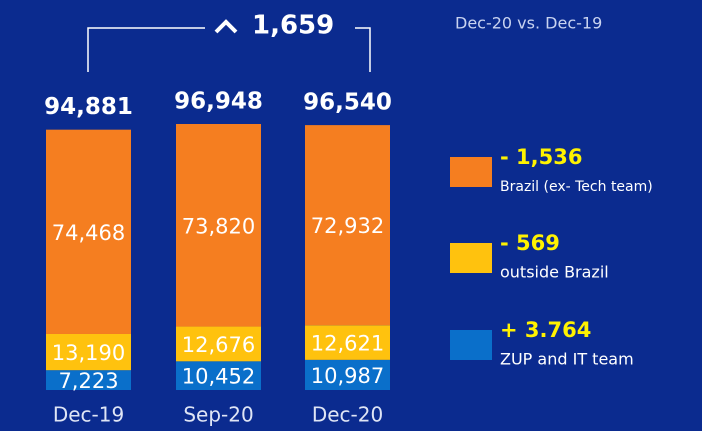 Image resolution: width=702 pixels, height=431 pixels. Describe the element at coordinates (88, 107) in the screenshot. I see `total-label: 94,881` at that location.